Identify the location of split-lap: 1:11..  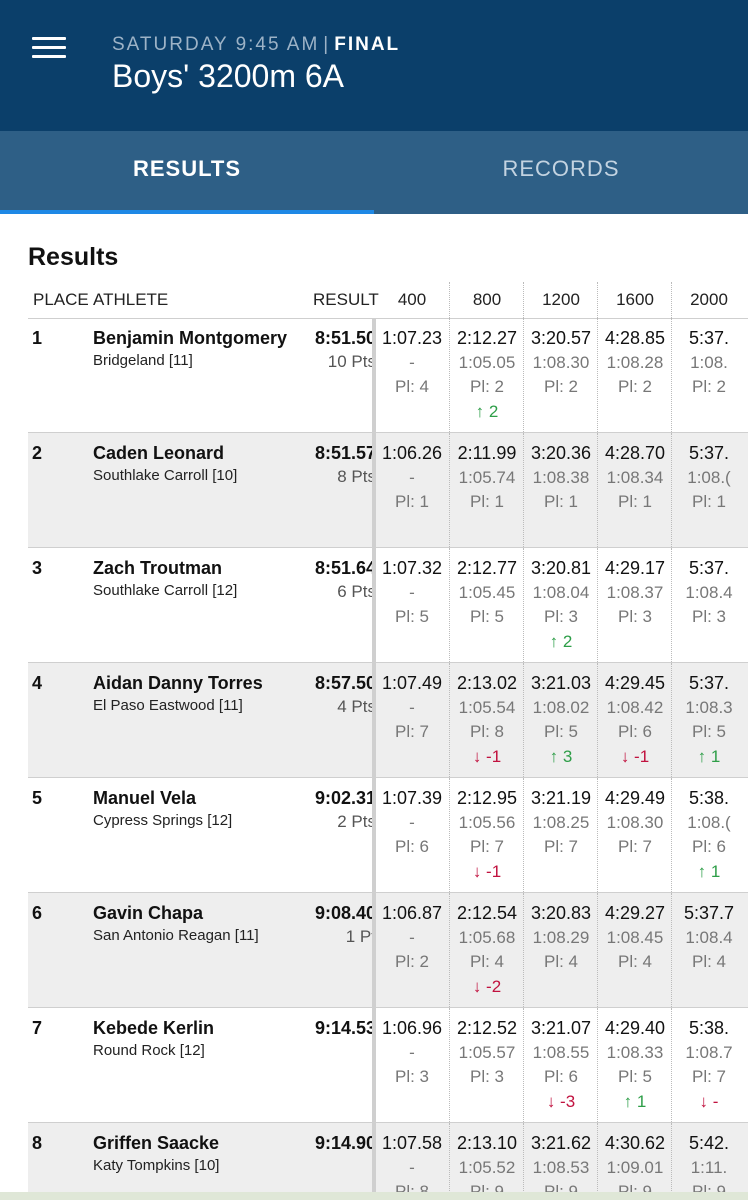
(709, 1167).